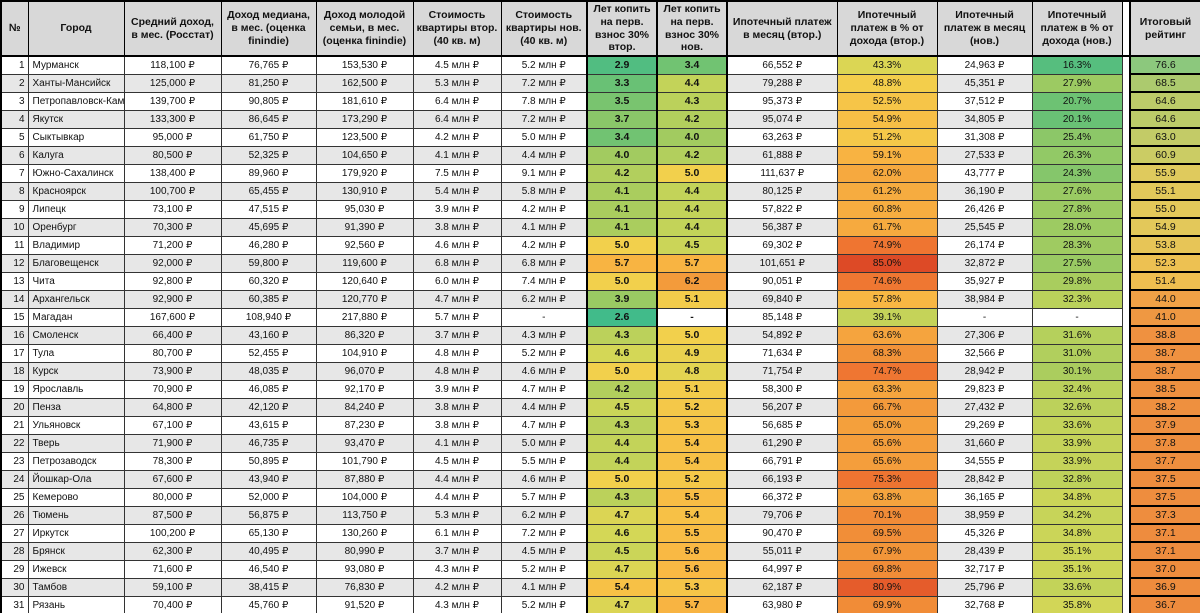  What do you see at coordinates (544, 191) in the screenshot?
I see `cell-price_new: 5.8 млн ₽` at bounding box center [544, 191].